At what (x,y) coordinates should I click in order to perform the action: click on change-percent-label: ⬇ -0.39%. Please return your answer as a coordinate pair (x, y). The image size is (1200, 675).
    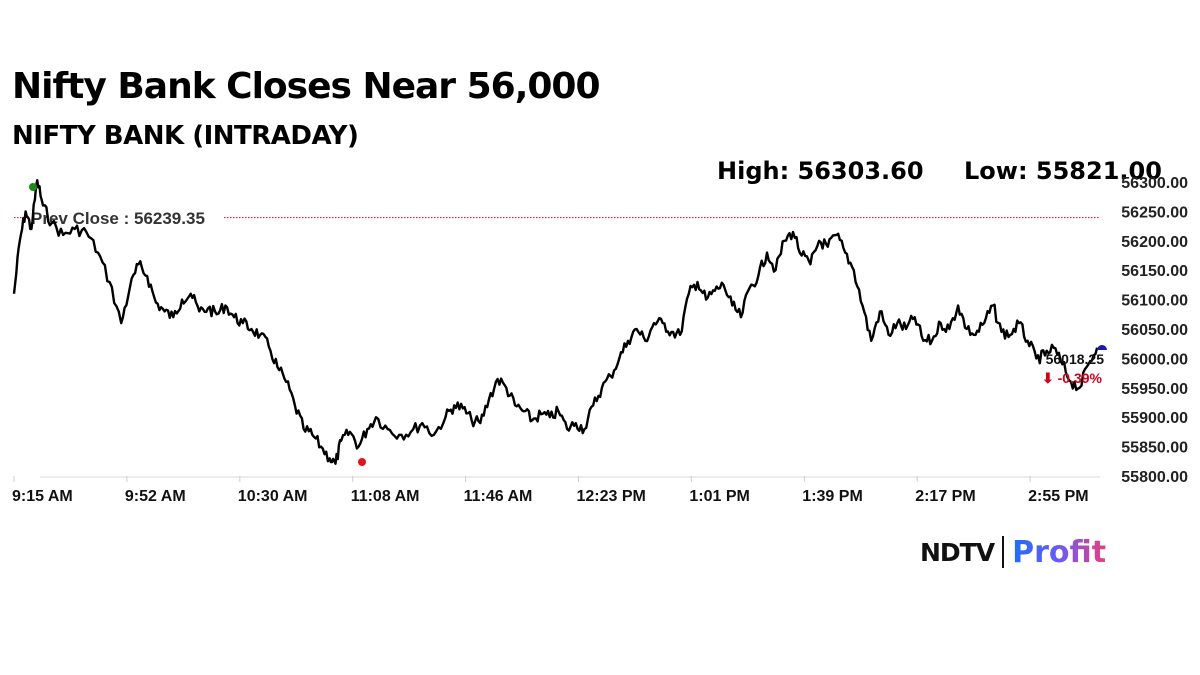
    Looking at the image, I should click on (1072, 378).